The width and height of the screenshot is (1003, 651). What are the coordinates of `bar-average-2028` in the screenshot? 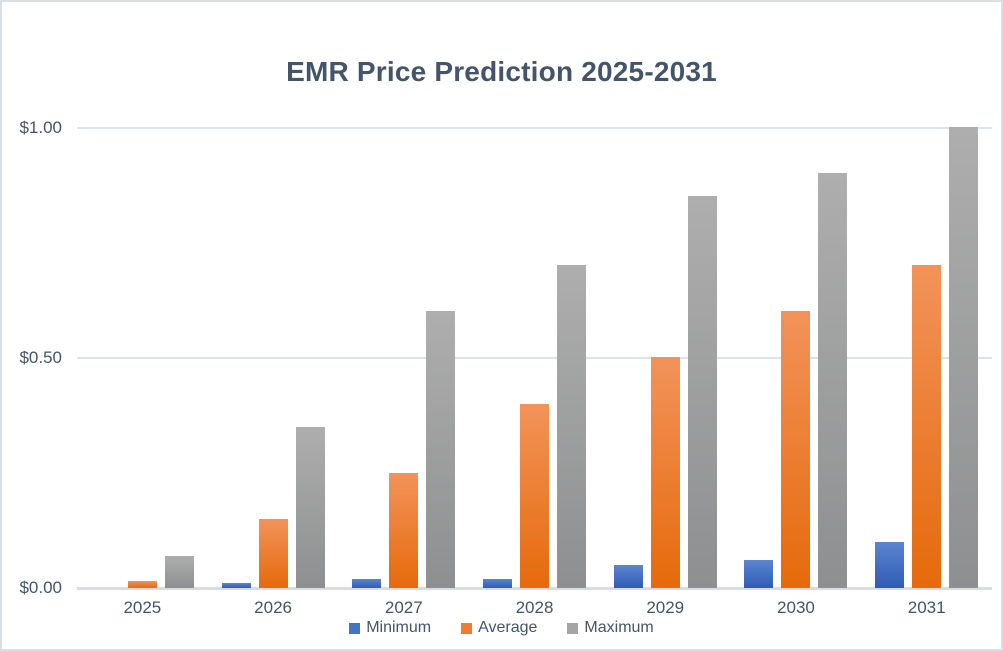 It's located at (535, 496).